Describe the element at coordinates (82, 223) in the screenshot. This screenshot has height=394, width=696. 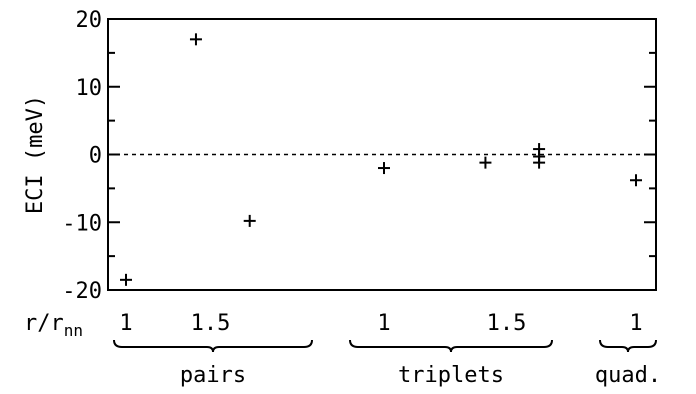
I see `y-tick-label: -10` at that location.